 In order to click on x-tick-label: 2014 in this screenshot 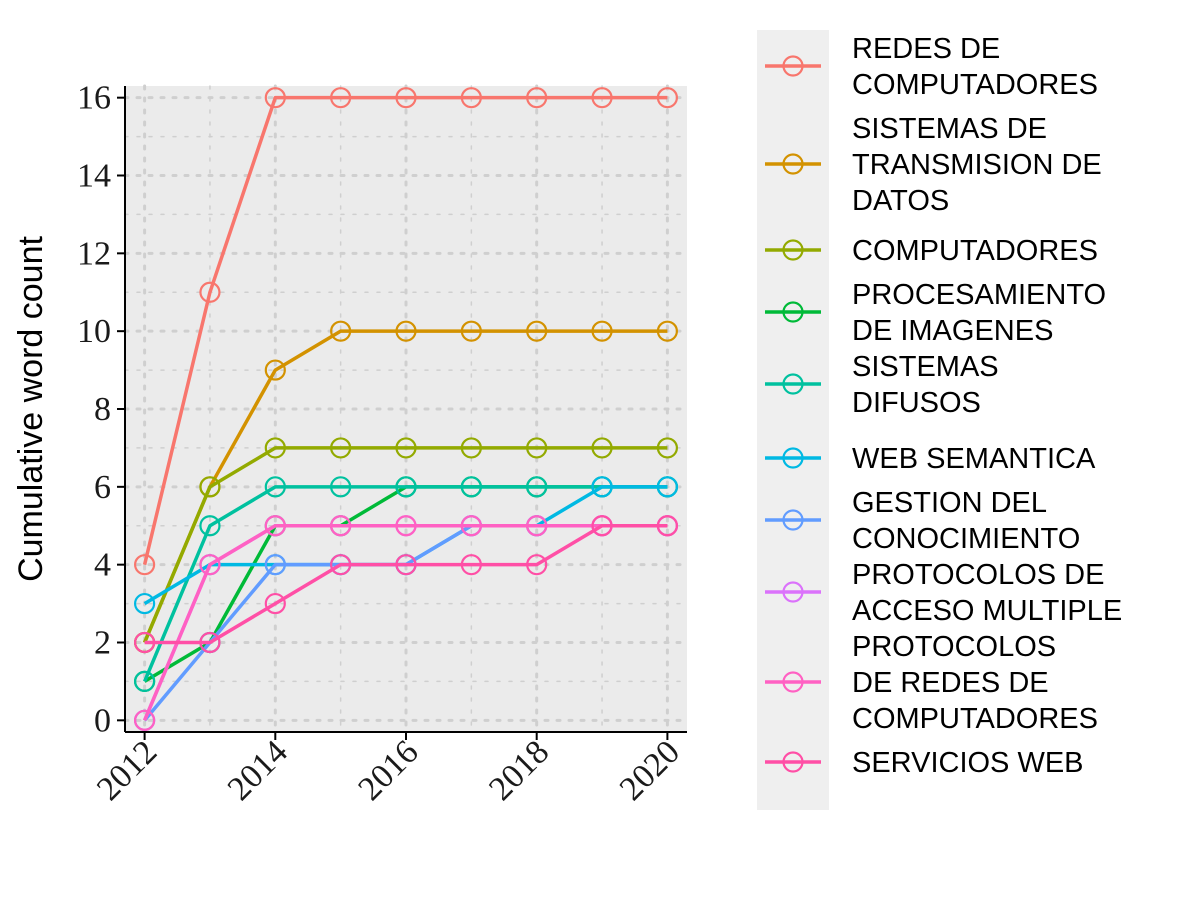, I will do `click(258, 770)`.